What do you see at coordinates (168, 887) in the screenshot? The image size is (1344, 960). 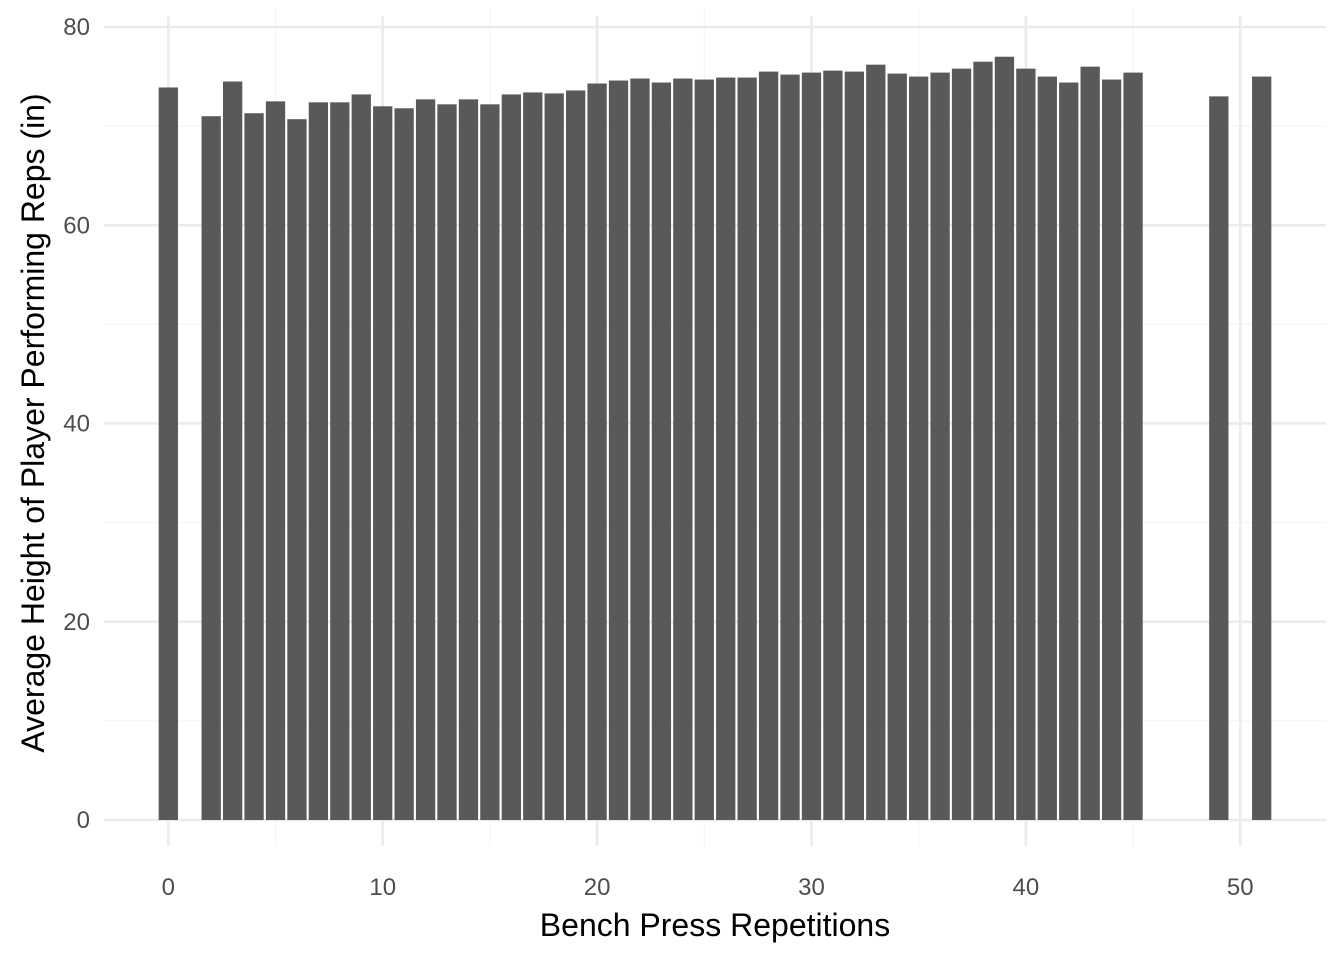 I see `x-tick-label: 0` at bounding box center [168, 887].